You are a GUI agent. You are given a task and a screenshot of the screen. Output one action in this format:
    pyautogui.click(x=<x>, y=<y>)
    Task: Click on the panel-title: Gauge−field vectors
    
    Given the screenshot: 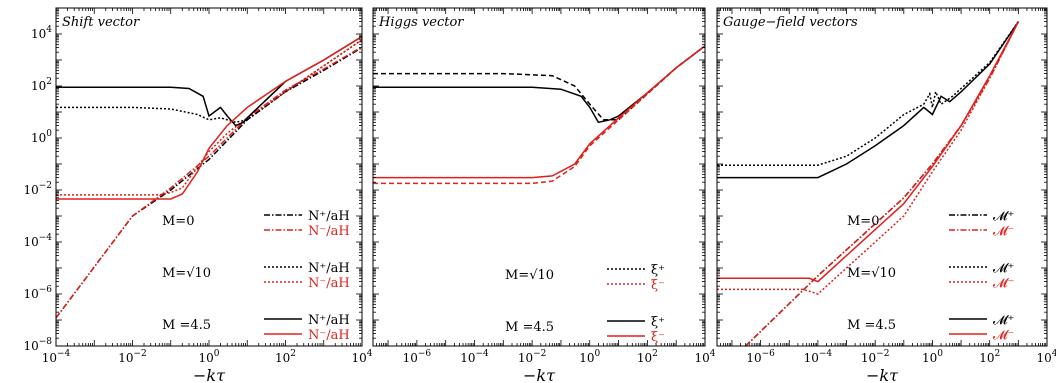 What is the action you would take?
    pyautogui.click(x=790, y=22)
    